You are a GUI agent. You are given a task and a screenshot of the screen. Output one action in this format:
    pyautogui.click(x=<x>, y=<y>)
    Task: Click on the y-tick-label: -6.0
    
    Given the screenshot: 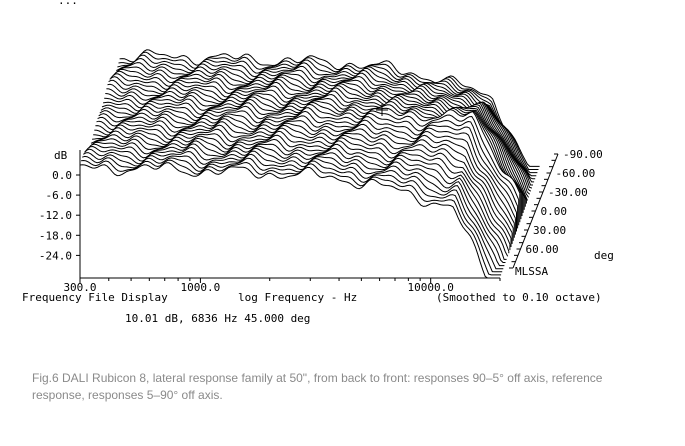 What is the action you would take?
    pyautogui.click(x=59, y=195)
    